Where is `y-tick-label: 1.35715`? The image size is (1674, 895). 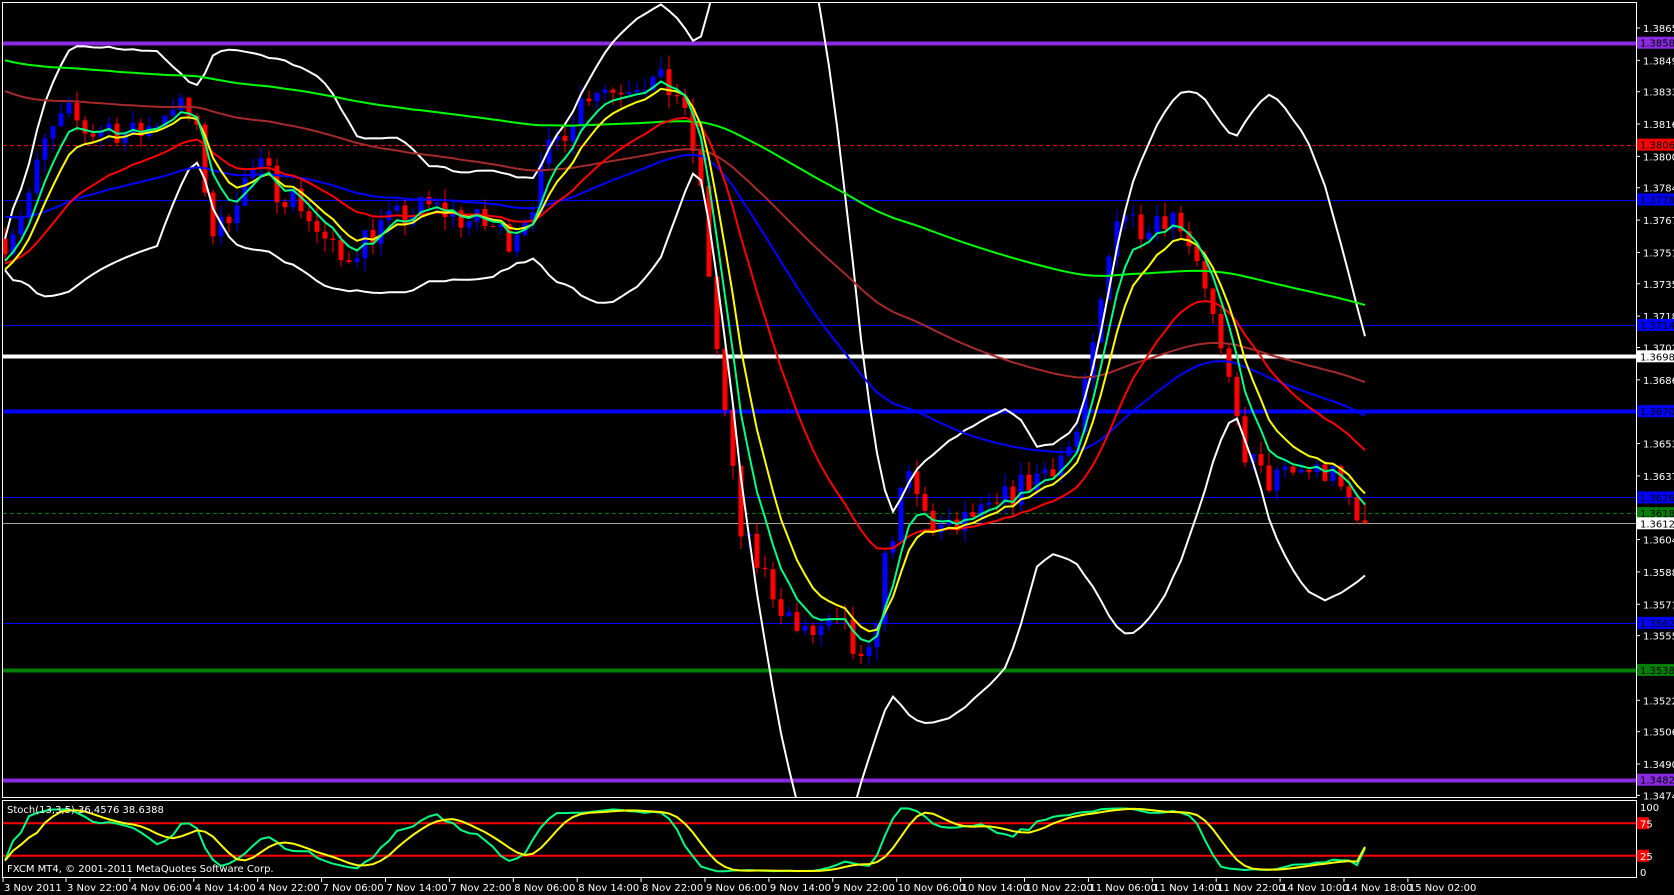 y-tick-label: 1.35715 is located at coordinates (1658, 605).